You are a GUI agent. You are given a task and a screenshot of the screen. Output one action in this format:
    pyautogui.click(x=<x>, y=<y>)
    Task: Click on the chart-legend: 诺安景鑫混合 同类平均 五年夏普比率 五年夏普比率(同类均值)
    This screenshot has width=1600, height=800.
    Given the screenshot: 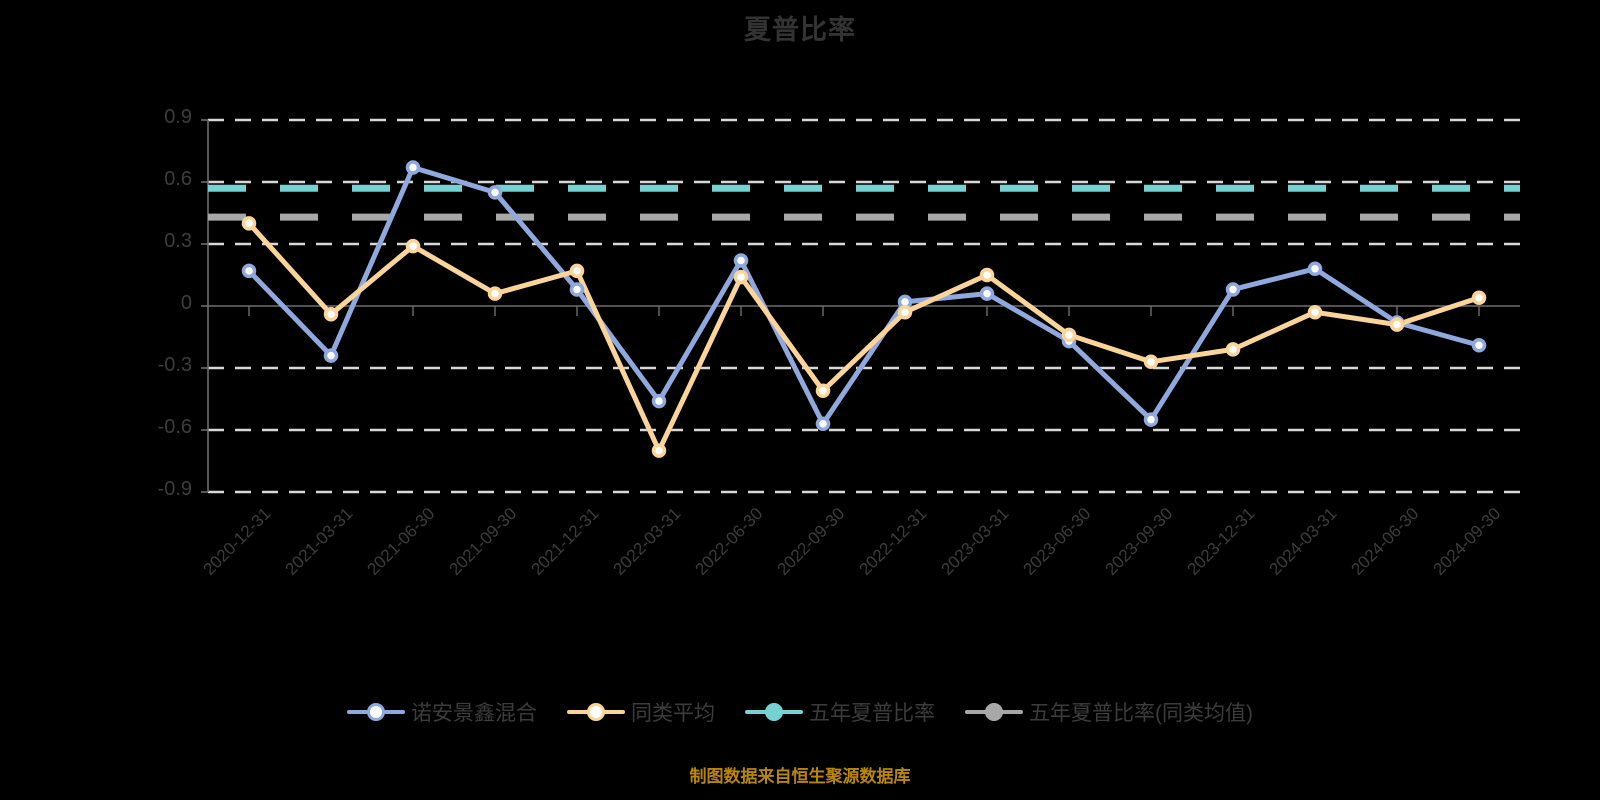 What is the action you would take?
    pyautogui.click(x=800, y=712)
    